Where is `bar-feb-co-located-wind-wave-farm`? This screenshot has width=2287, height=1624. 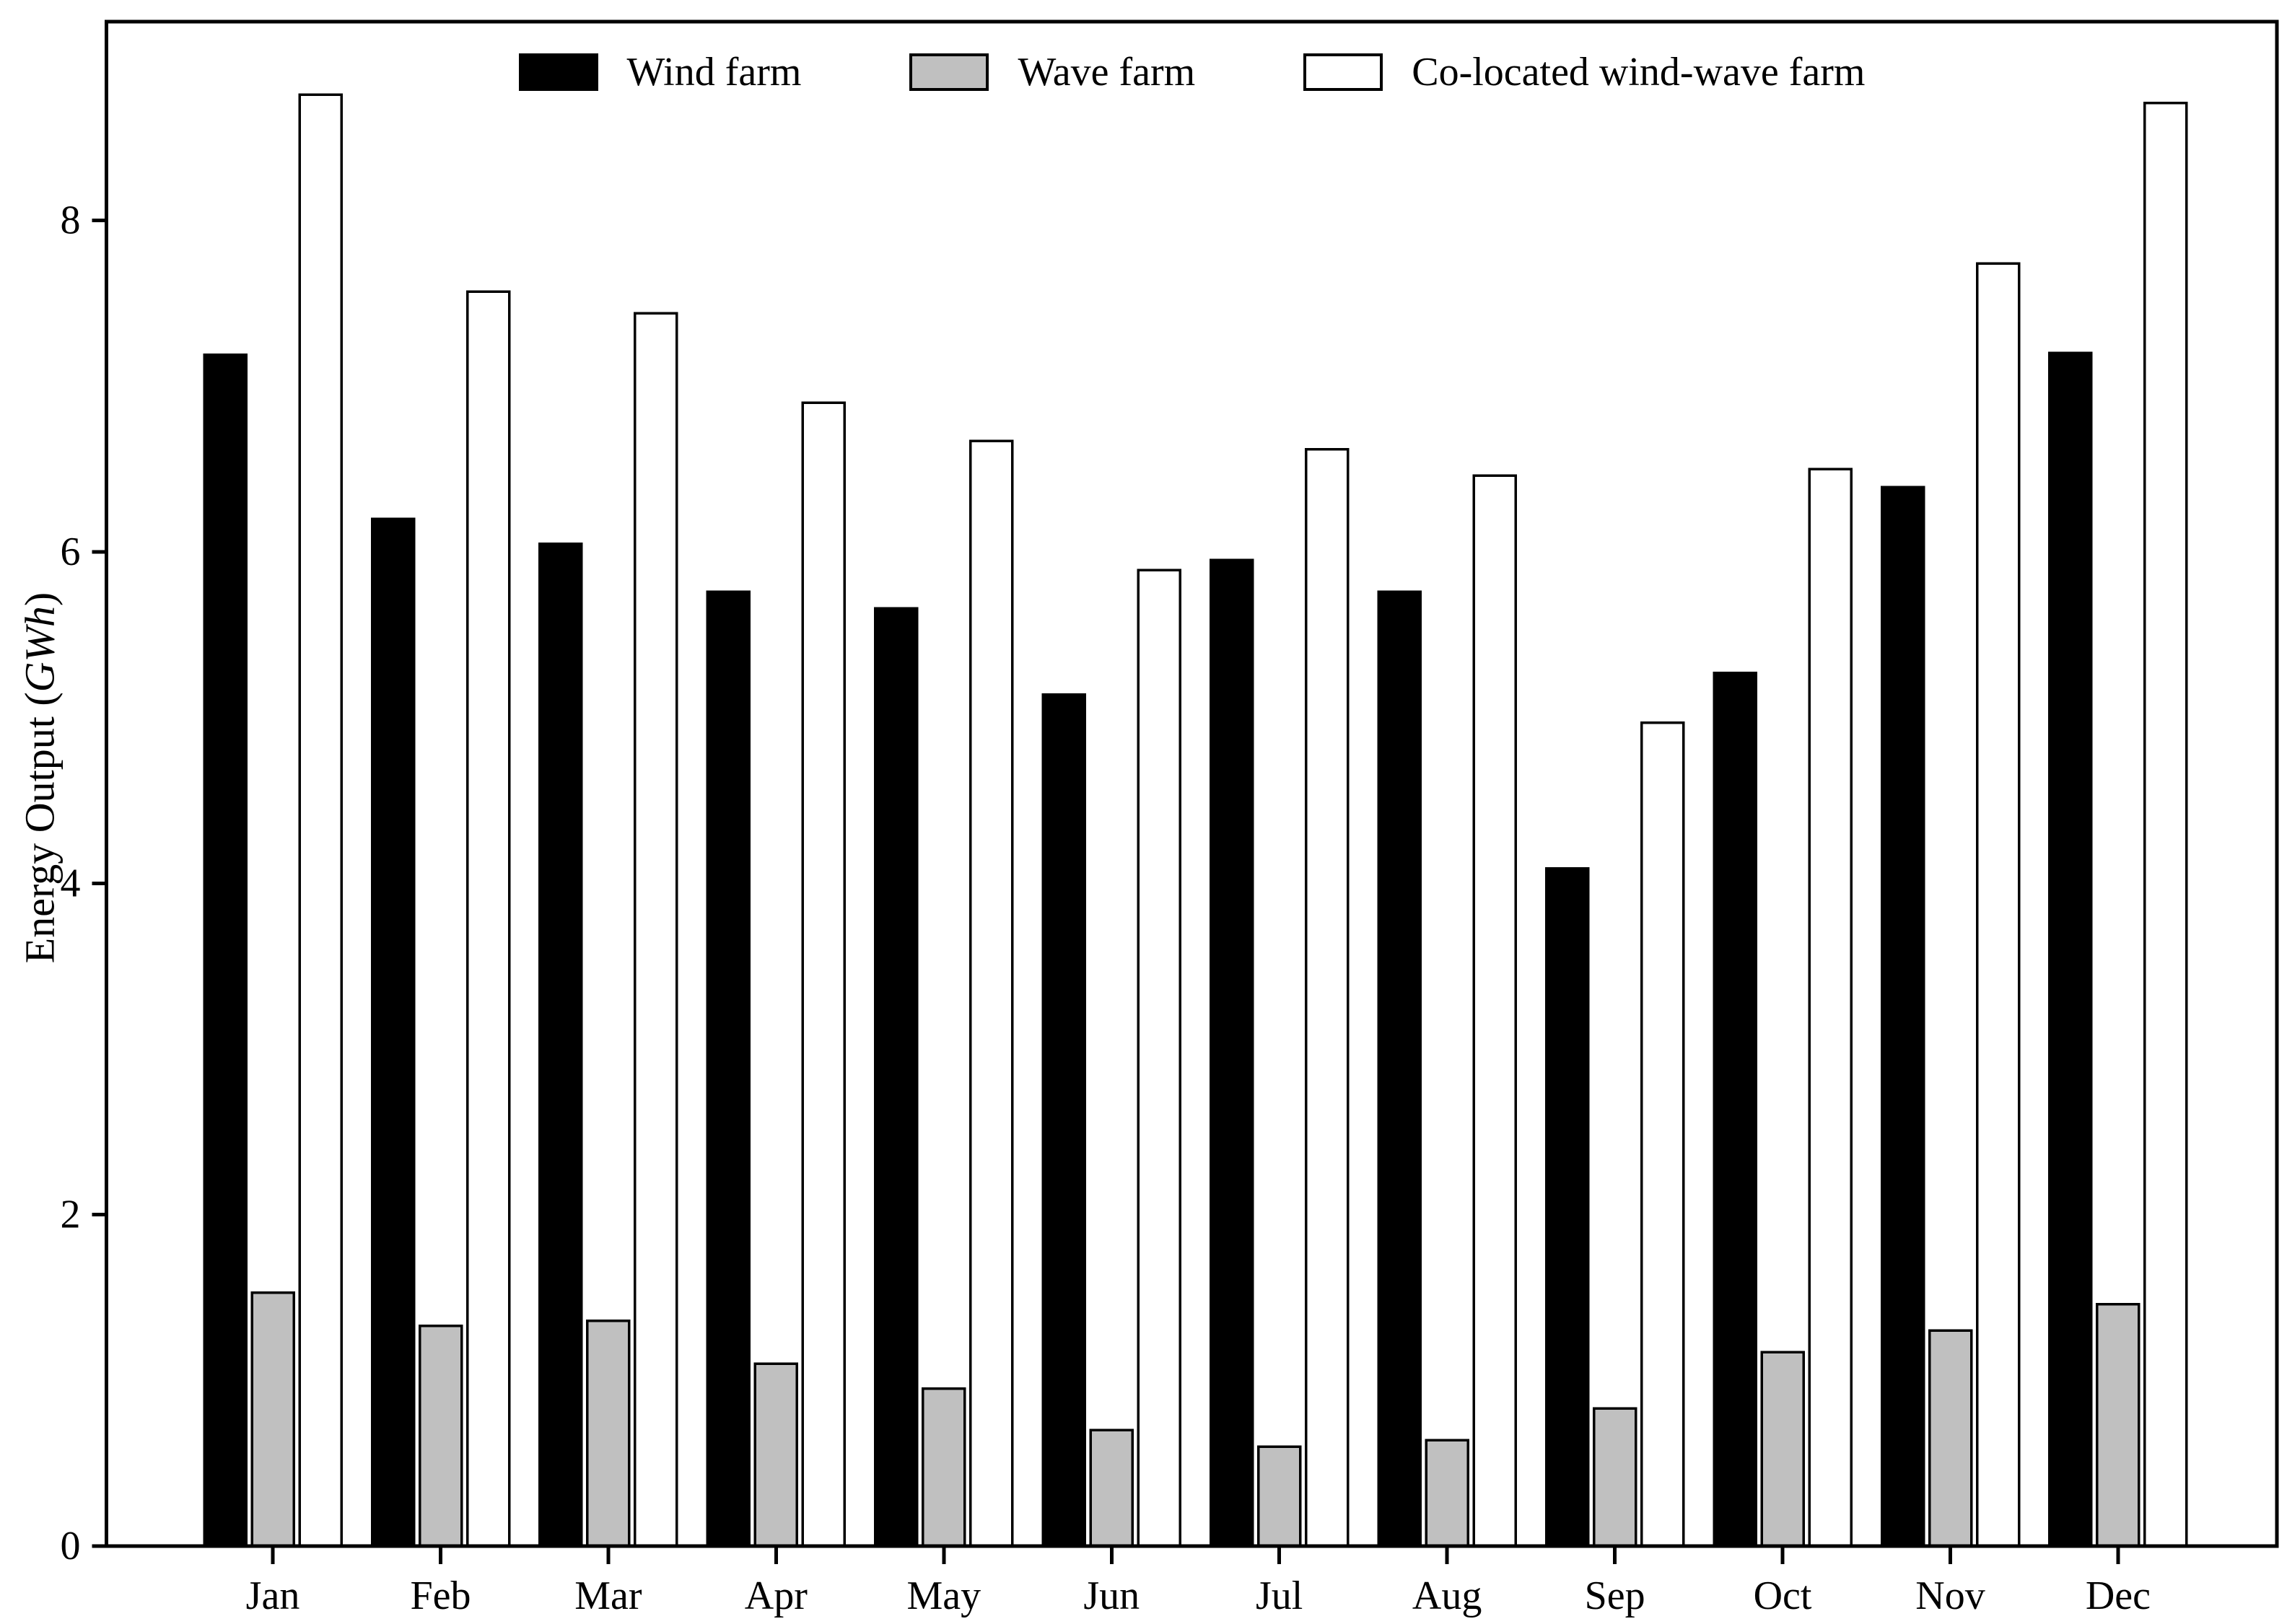 bar-feb-co-located-wind-wave-farm is located at coordinates (488, 919).